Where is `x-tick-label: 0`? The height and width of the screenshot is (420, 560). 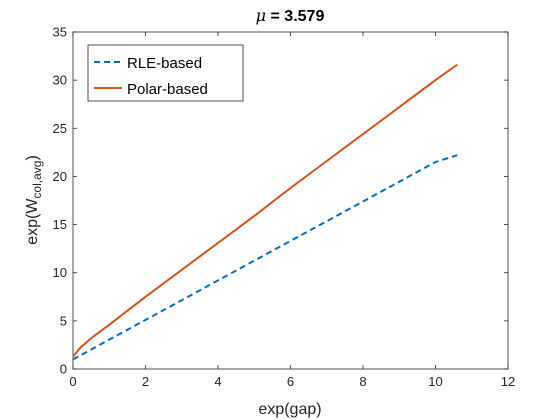
x-tick-label: 0 is located at coordinates (72, 381).